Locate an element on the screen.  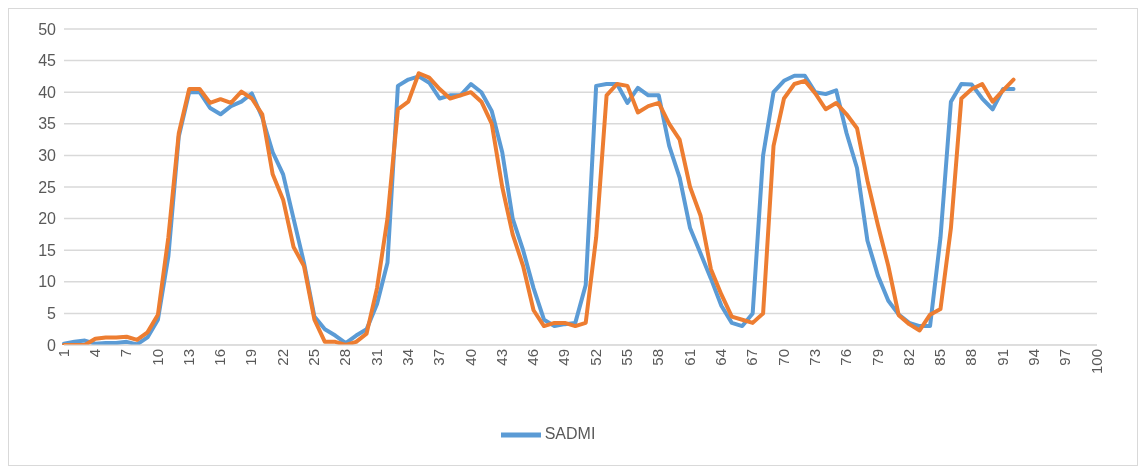
x-tick-label: 67 is located at coordinates (752, 357).